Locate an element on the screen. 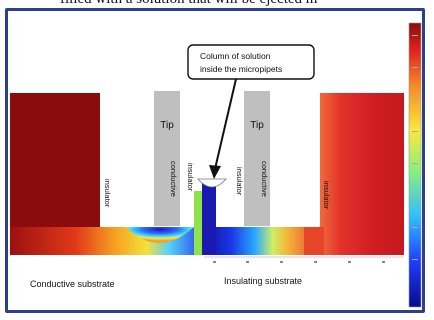 Image resolution: width=434 pixels, height=320 pixels. right-insulator-label: insulator is located at coordinates (326, 195).